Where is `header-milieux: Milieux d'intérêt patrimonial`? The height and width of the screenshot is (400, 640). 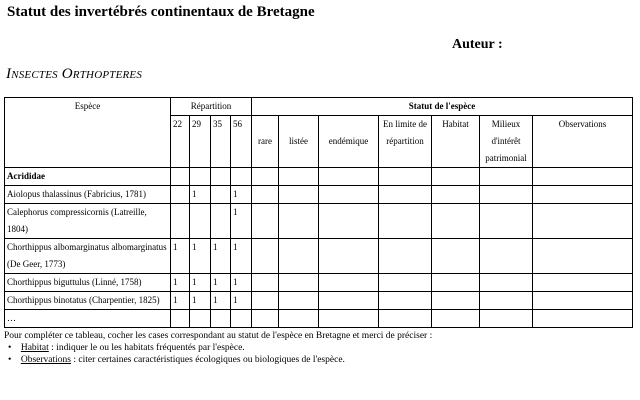 header-milieux: Milieux d'intérêt patrimonial is located at coordinates (506, 141).